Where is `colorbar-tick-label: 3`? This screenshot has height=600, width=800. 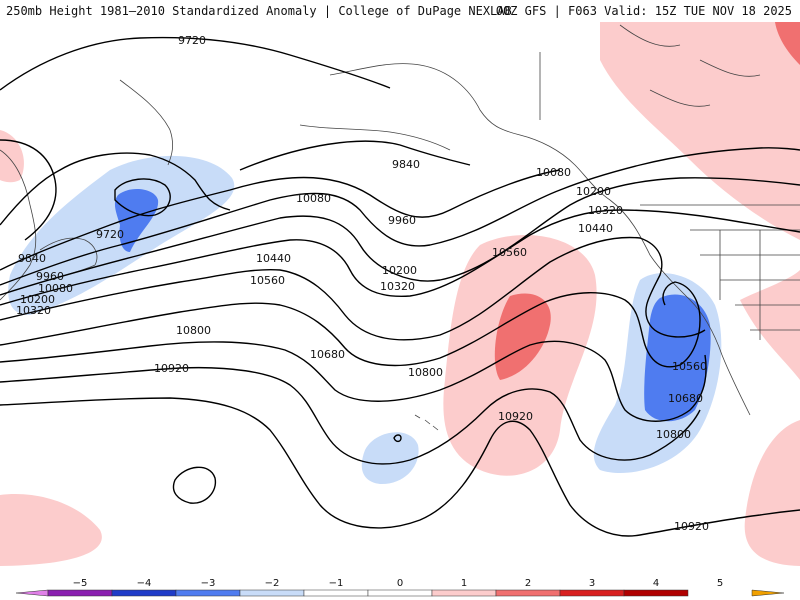 colorbar-tick-label: 3 is located at coordinates (592, 583).